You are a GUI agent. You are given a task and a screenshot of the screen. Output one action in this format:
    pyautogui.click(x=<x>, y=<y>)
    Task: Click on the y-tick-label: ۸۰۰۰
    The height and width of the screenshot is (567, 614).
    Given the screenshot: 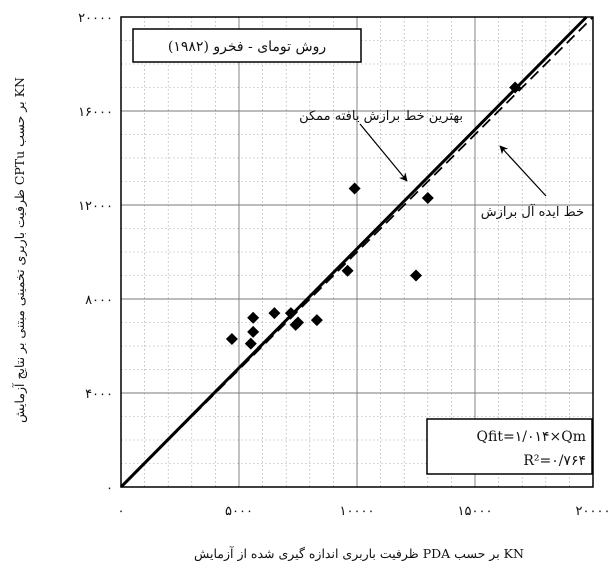 What is the action you would take?
    pyautogui.click(x=99, y=300)
    